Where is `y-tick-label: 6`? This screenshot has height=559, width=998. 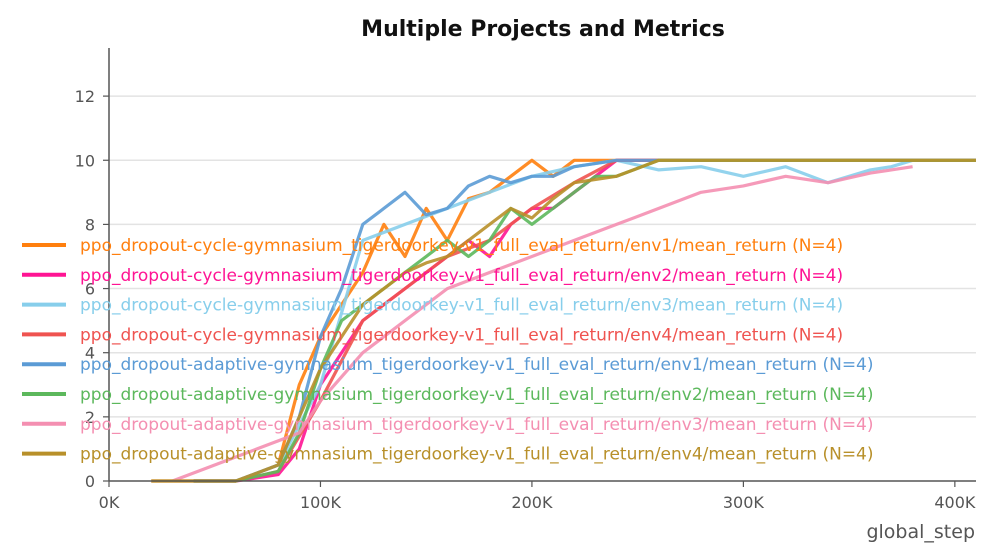 y-tick-label: 6 is located at coordinates (90, 289).